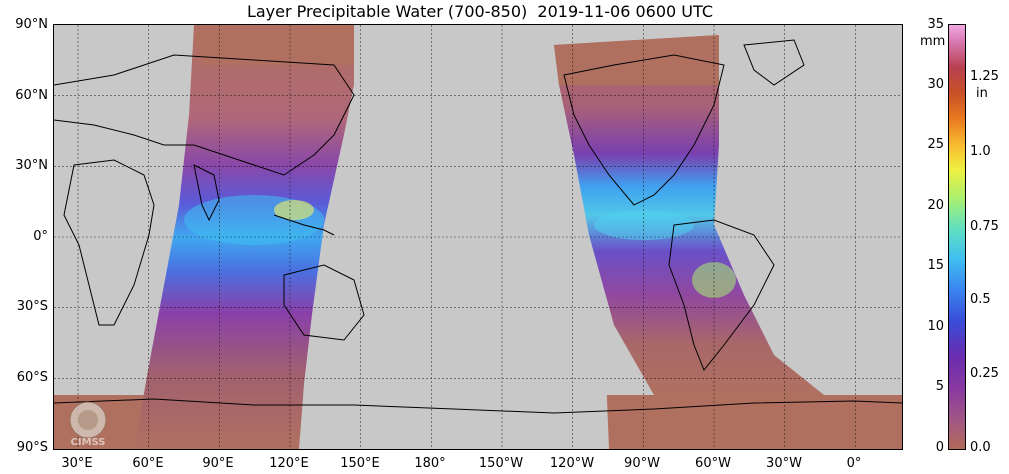 The image size is (1009, 474). What do you see at coordinates (984, 226) in the screenshot?
I see `cb-right-tick: 0.75` at bounding box center [984, 226].